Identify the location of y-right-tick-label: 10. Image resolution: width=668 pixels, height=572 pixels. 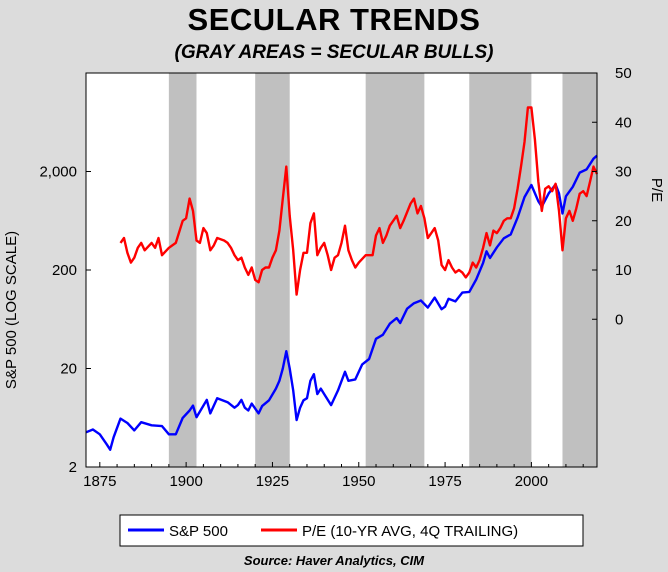
(623, 270).